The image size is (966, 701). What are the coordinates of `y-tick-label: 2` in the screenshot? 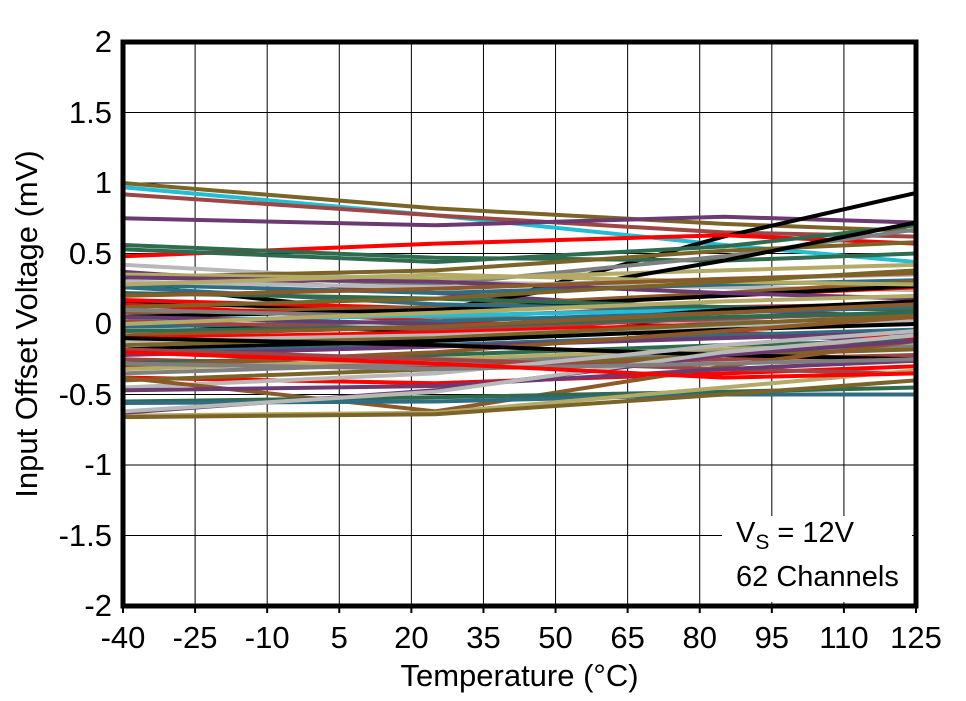 It's located at (103, 41).